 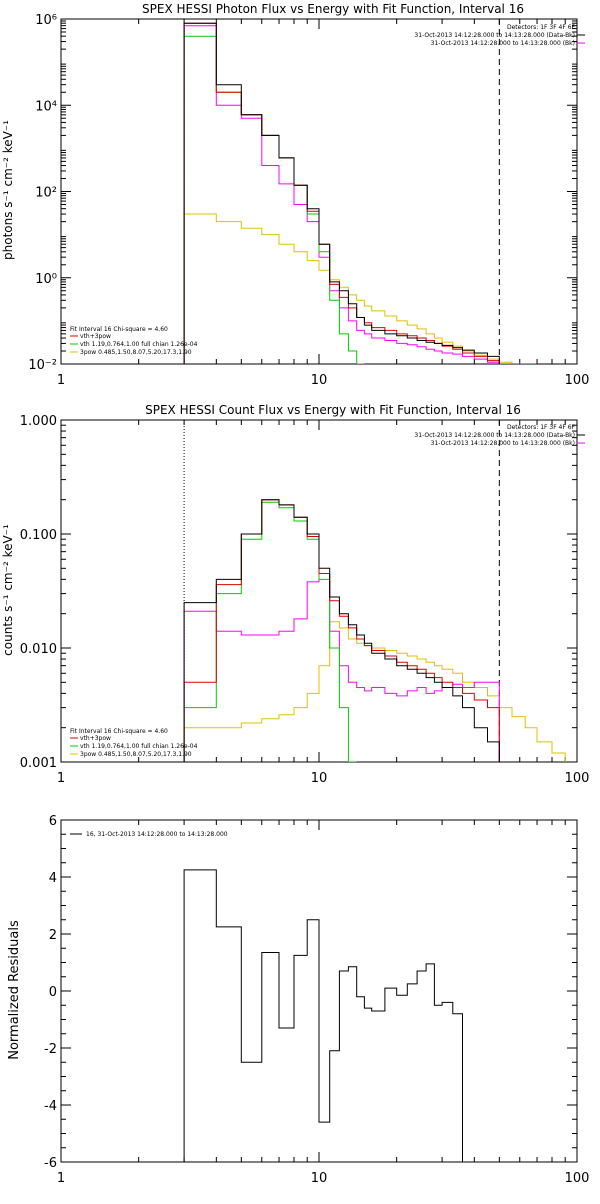 I want to click on residuals-y-tick-label: 0, so click(x=53, y=992).